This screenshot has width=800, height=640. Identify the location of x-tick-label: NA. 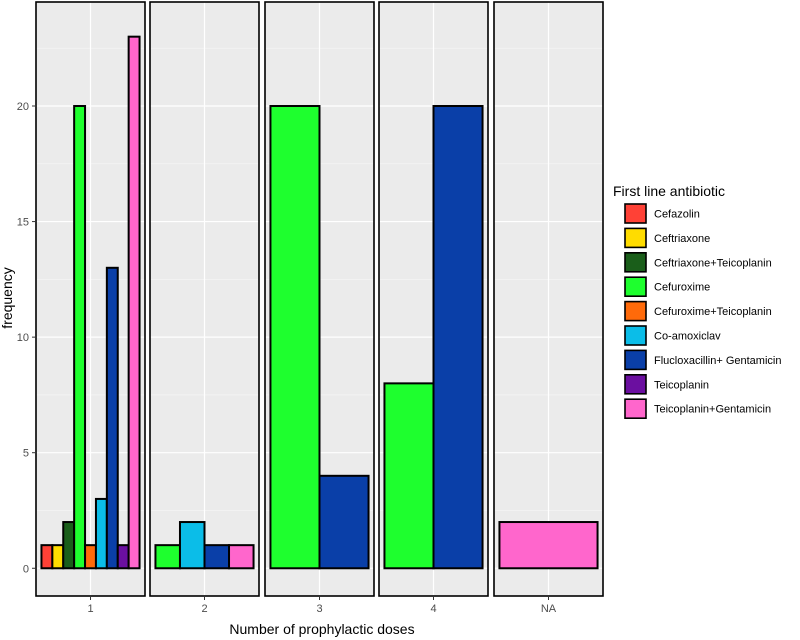
(549, 609).